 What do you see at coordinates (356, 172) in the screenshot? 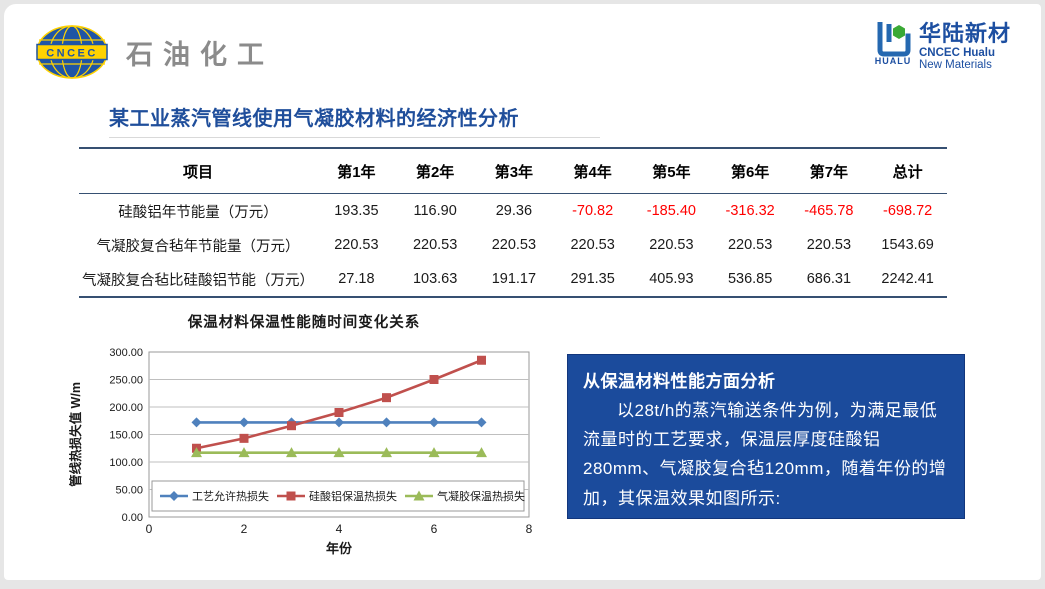
I see `table-header-cell: 第1年` at bounding box center [356, 172].